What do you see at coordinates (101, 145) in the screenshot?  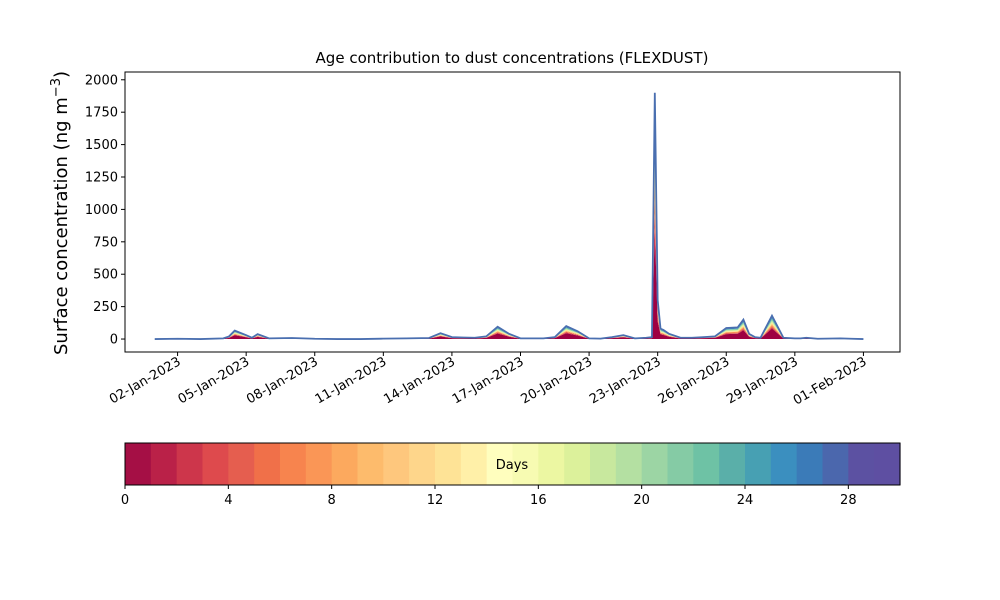 I see `y-tick-label-1500: 1500` at bounding box center [101, 145].